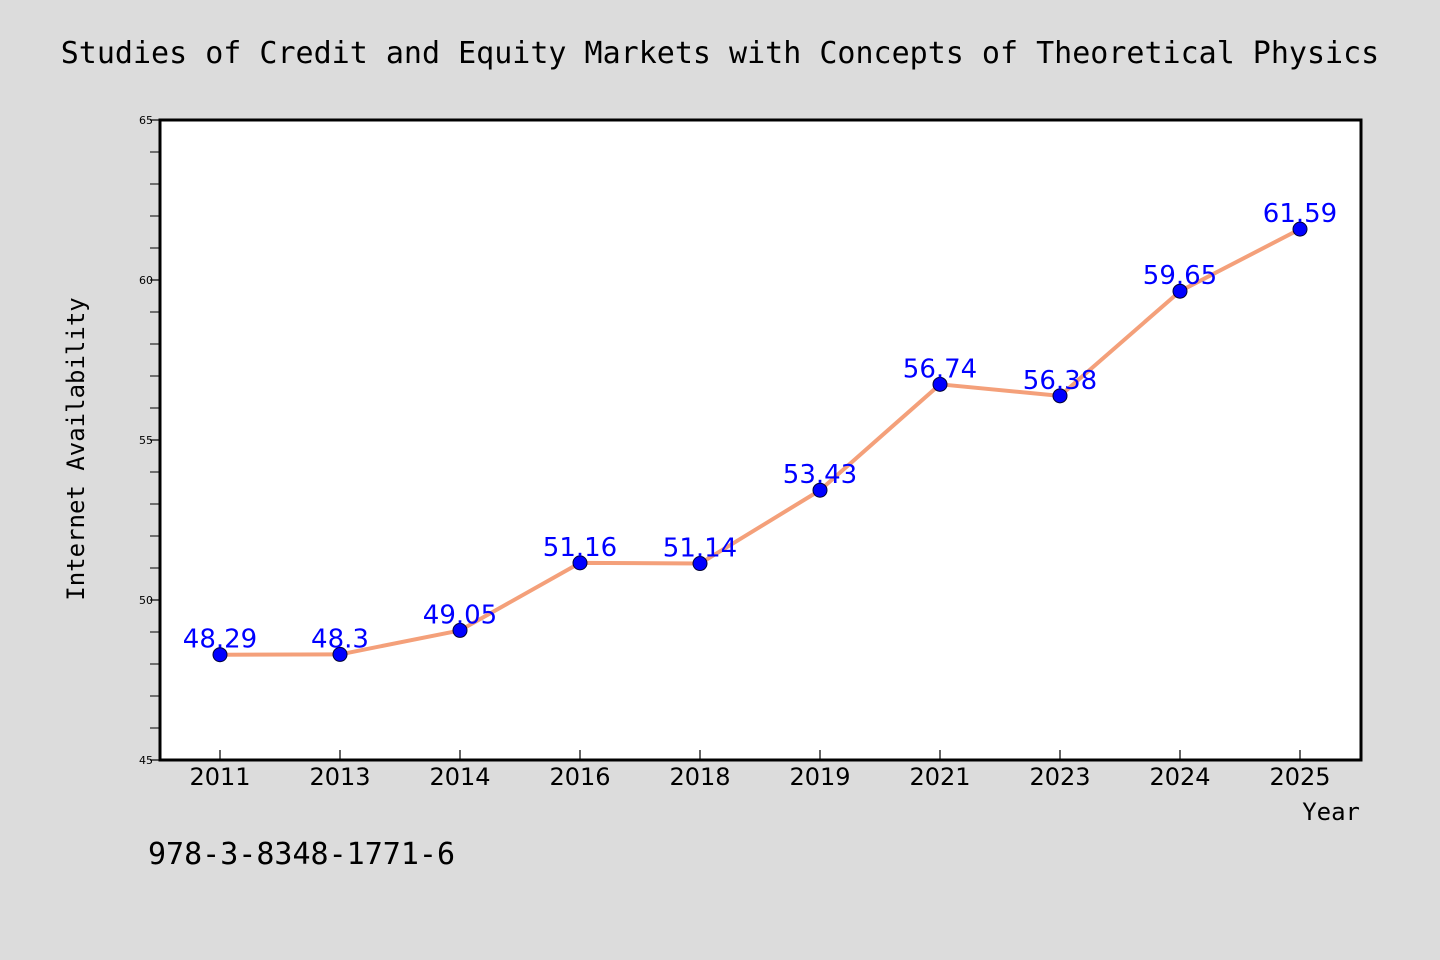 This screenshot has width=1440, height=960. What do you see at coordinates (146, 440) in the screenshot?
I see `y-tick-label: 55` at bounding box center [146, 440].